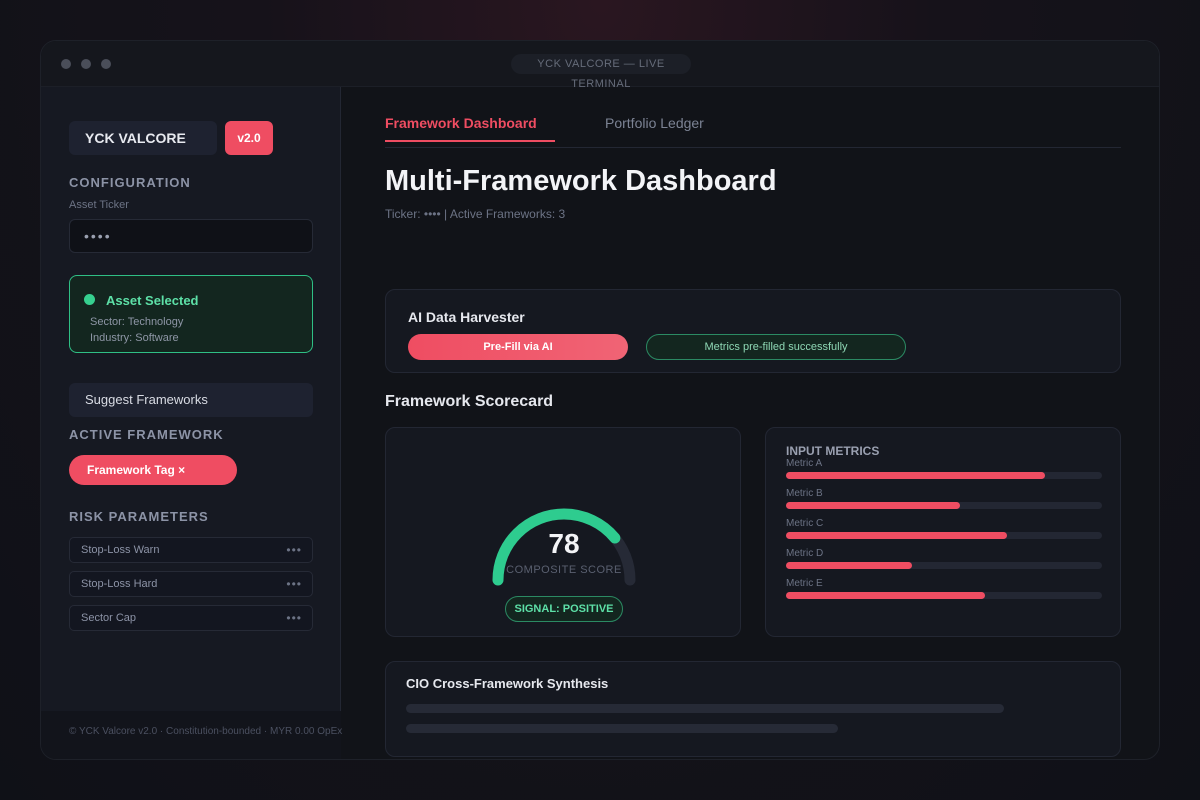 Image resolution: width=1200 pixels, height=800 pixels. Describe the element at coordinates (191, 400) in the screenshot. I see `suggest-frameworks-button: Suggest Frameworks` at that location.